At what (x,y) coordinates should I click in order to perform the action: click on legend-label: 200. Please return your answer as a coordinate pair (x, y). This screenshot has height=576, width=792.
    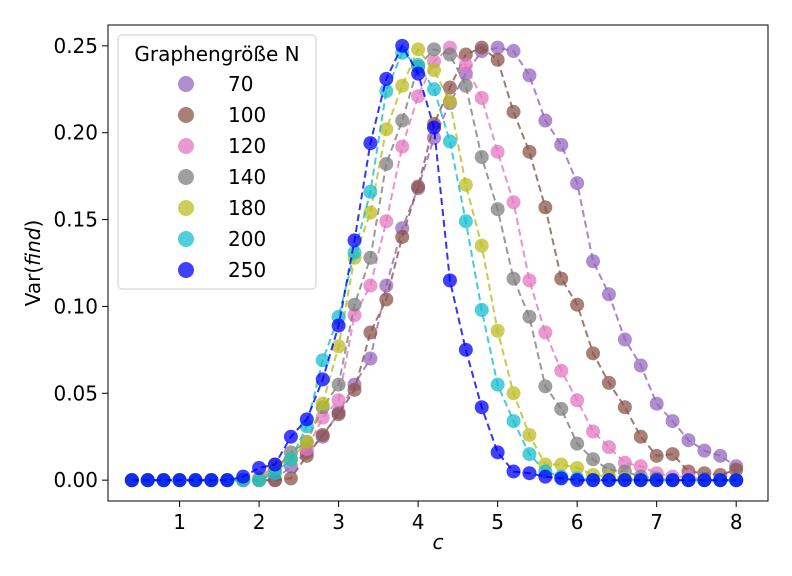
    Looking at the image, I should click on (247, 239).